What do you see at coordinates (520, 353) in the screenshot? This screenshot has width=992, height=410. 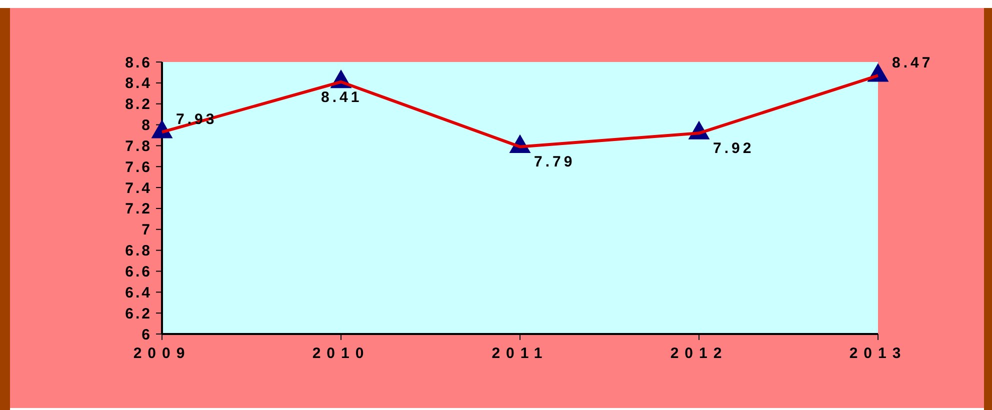 I see `x-tick-label: 2011` at bounding box center [520, 353].